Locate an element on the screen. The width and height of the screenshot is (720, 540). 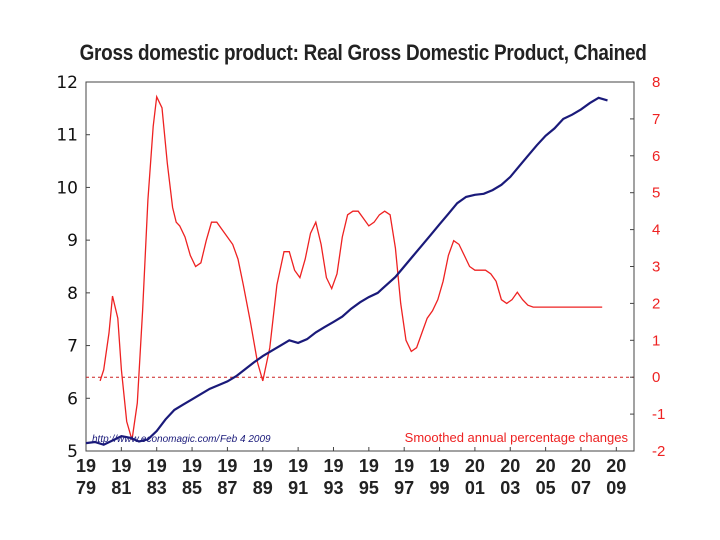
x-tick-label-year: 81 is located at coordinates (121, 488).